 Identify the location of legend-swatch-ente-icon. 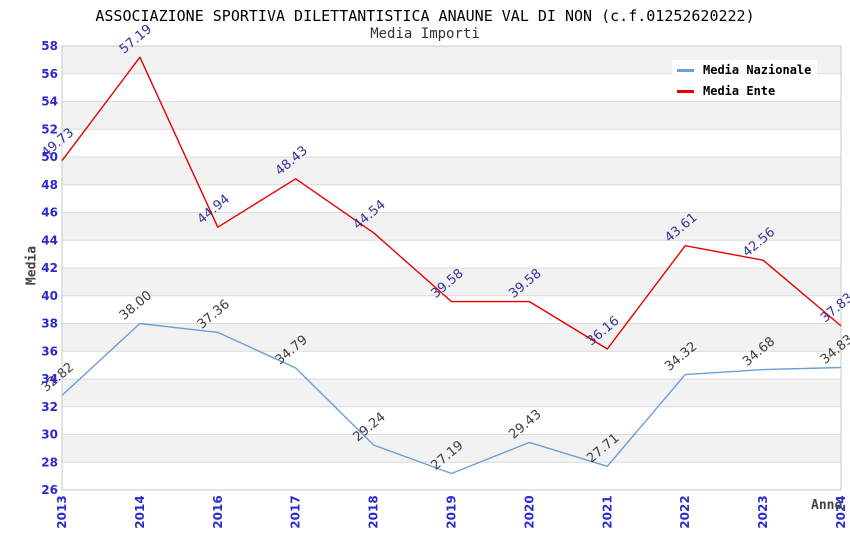
(685, 91).